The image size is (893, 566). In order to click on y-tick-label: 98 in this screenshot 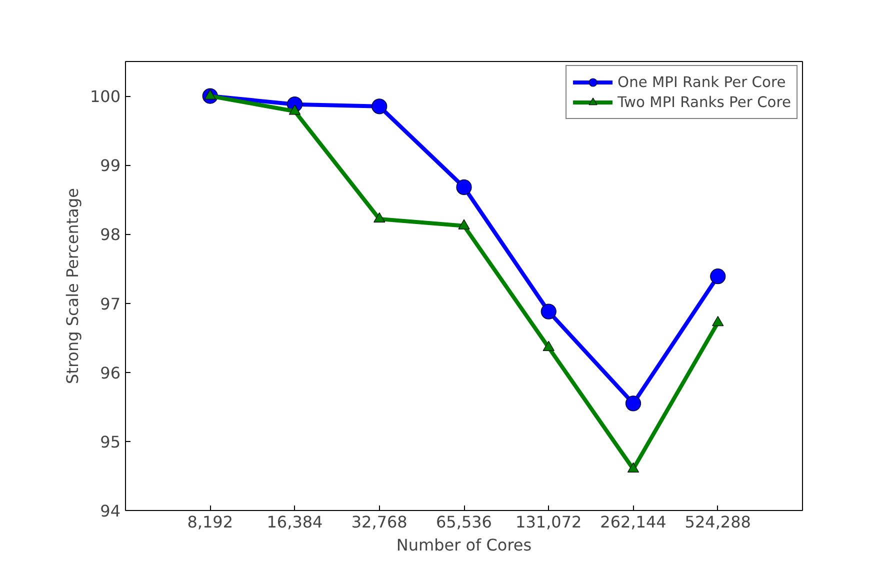, I will do `click(110, 234)`.